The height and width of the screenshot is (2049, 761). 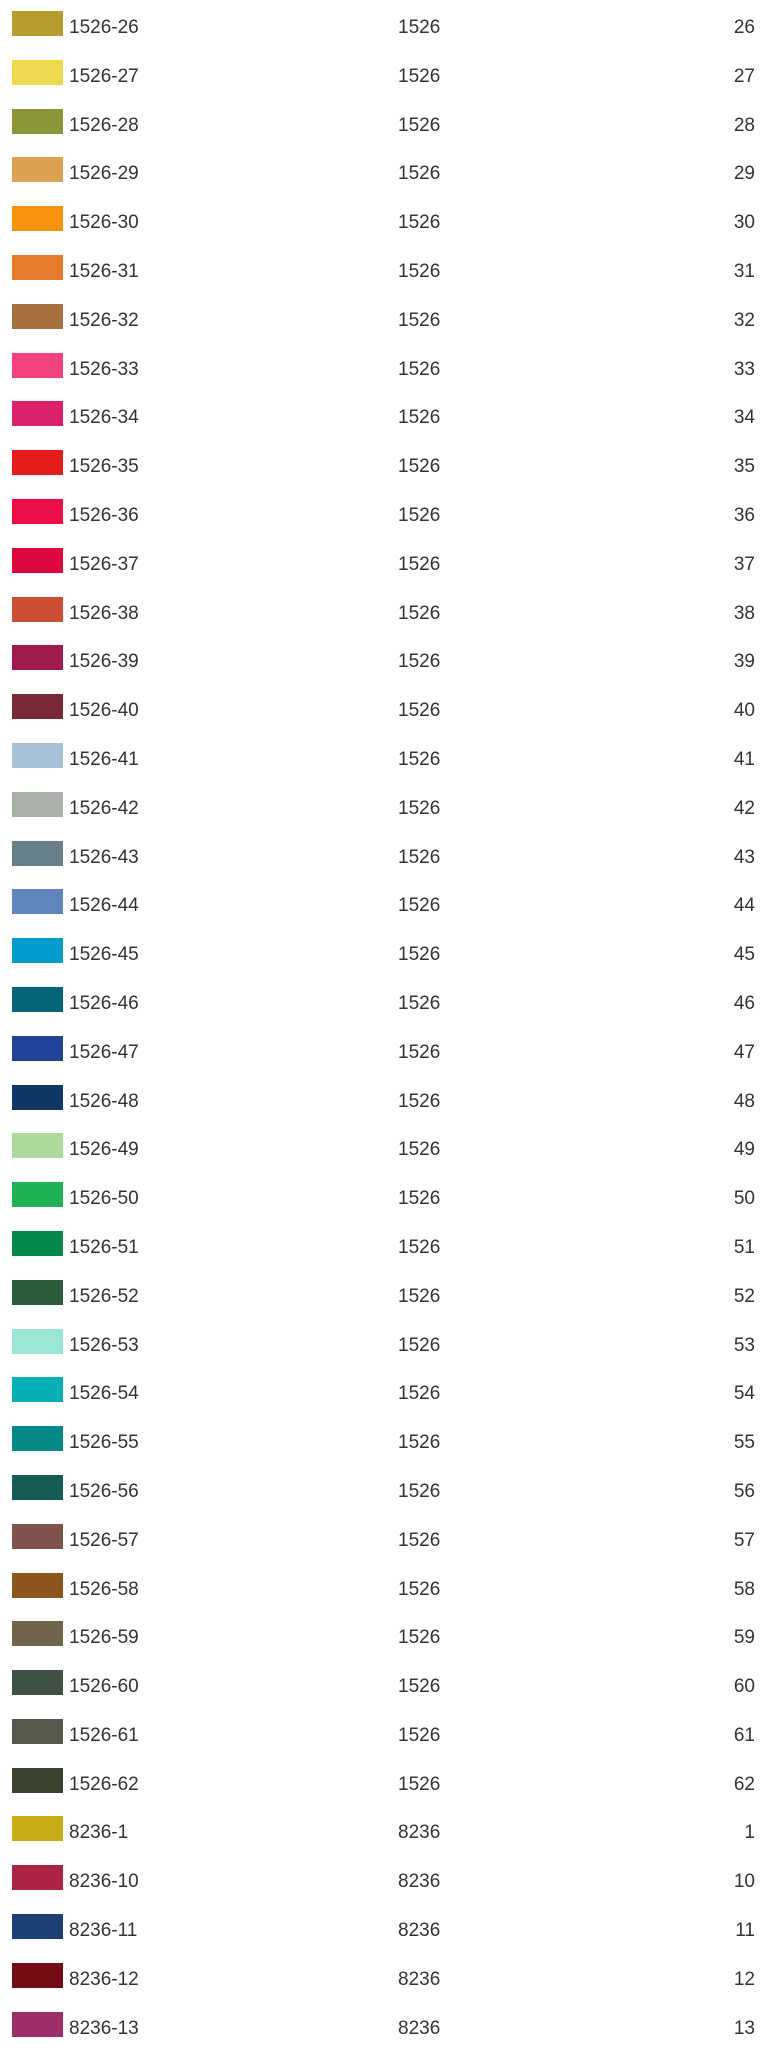 What do you see at coordinates (380, 414) in the screenshot?
I see `table-row: 1526-34 1526 34` at bounding box center [380, 414].